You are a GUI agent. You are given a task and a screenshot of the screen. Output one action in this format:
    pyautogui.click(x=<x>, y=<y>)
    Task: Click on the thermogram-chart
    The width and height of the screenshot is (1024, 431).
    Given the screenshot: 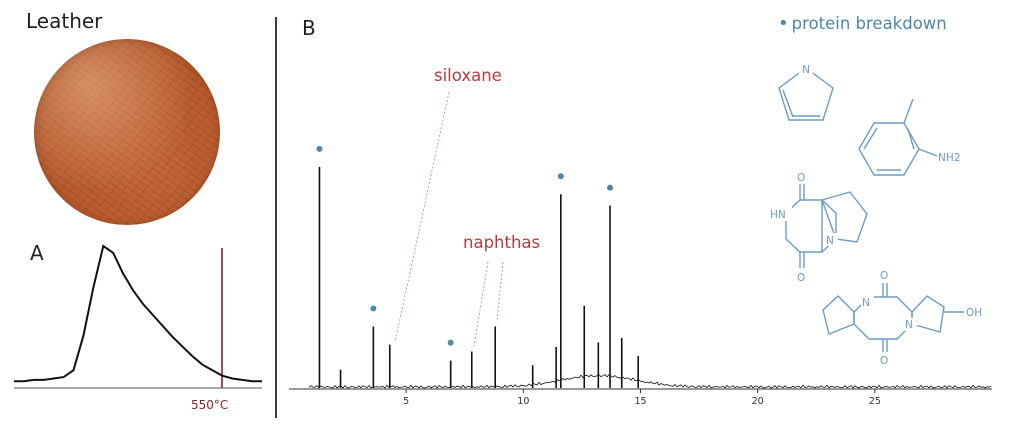 What is the action you would take?
    pyautogui.click(x=138, y=316)
    